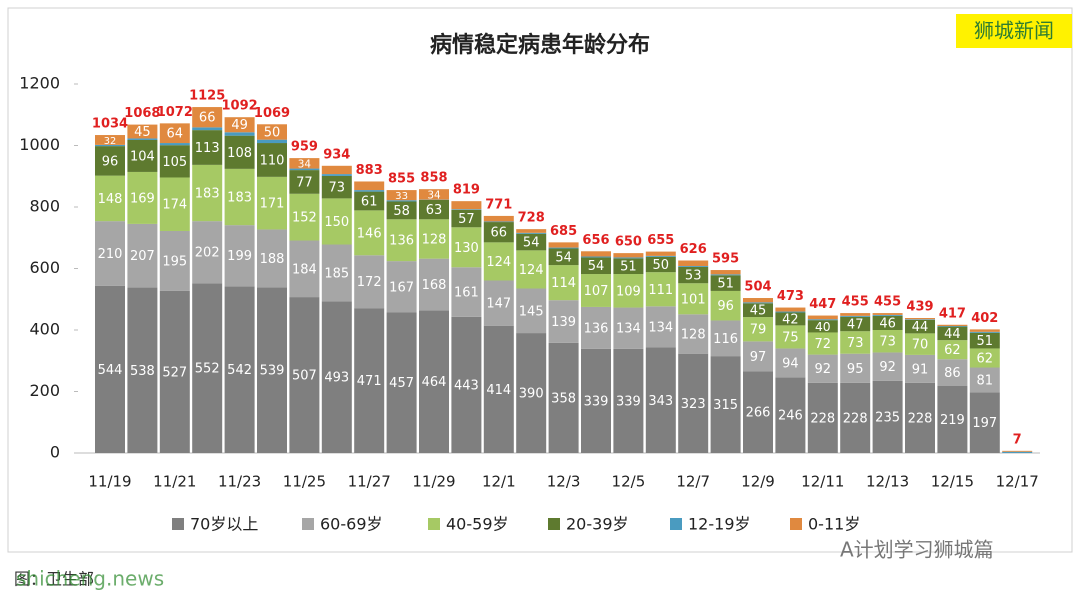  I want to click on data-label: 184, so click(304, 269).